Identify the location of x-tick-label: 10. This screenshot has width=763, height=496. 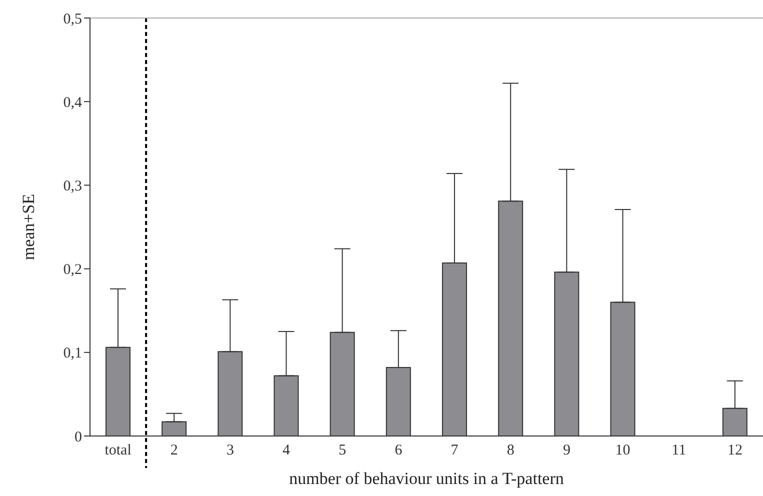
(622, 450).